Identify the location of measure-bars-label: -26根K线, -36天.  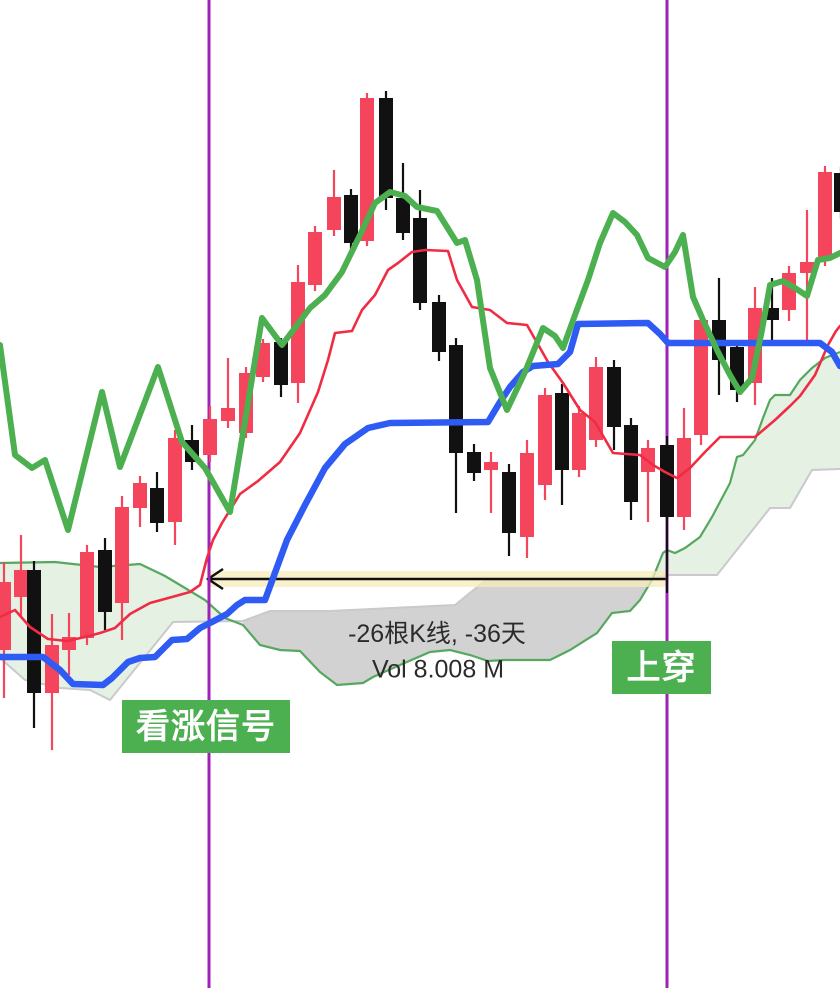
(437, 634).